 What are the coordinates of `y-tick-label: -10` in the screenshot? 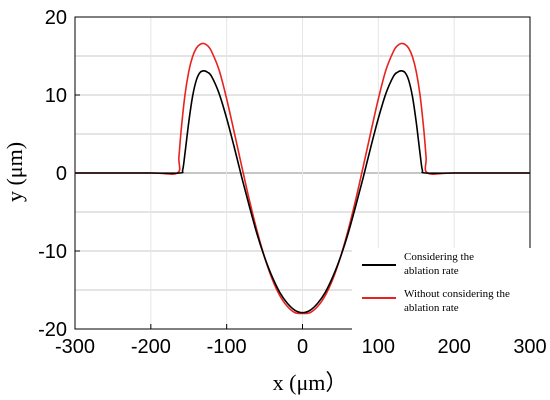 It's located at (52, 252).